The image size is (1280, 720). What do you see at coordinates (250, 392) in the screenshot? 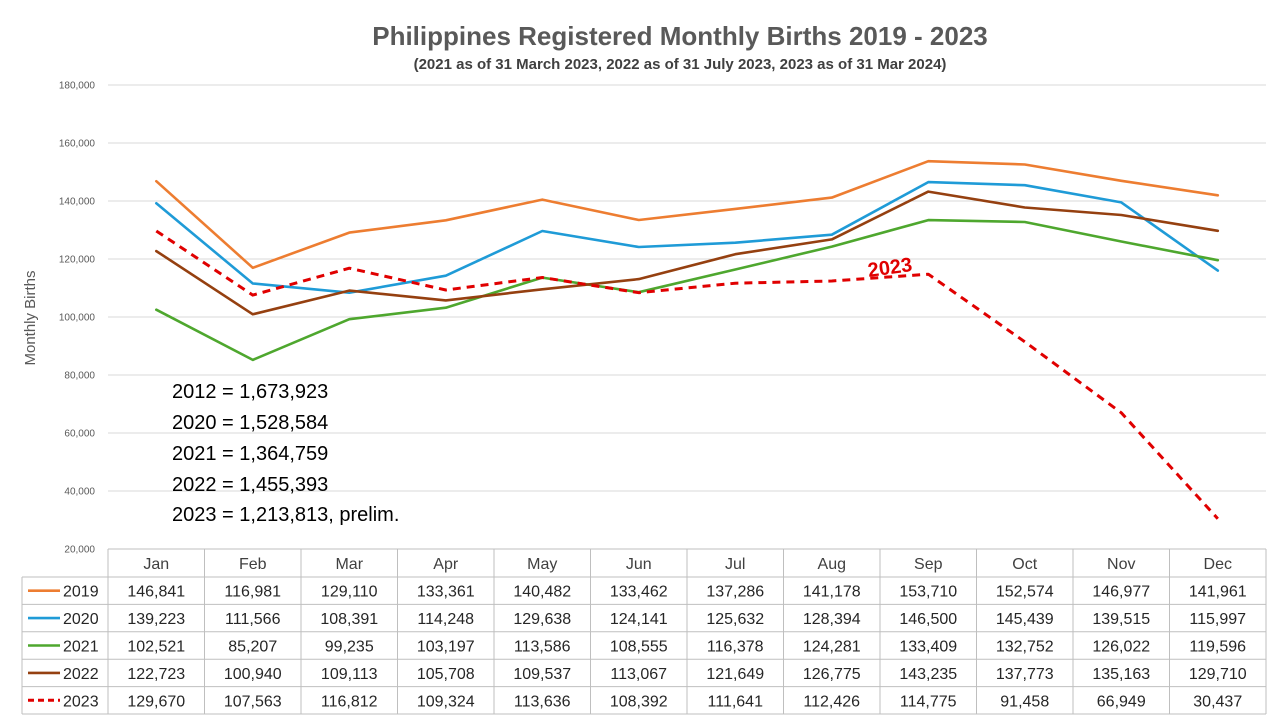
I see `annotation-total: 2012 = 1,673,923` at bounding box center [250, 392].